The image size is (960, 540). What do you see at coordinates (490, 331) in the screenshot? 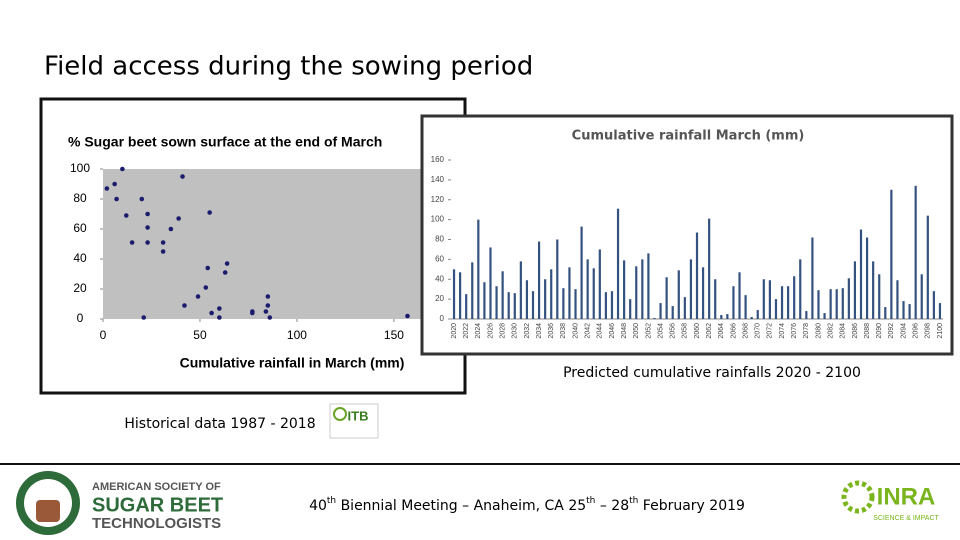
I see `x-tick-label: 2026` at bounding box center [490, 331].